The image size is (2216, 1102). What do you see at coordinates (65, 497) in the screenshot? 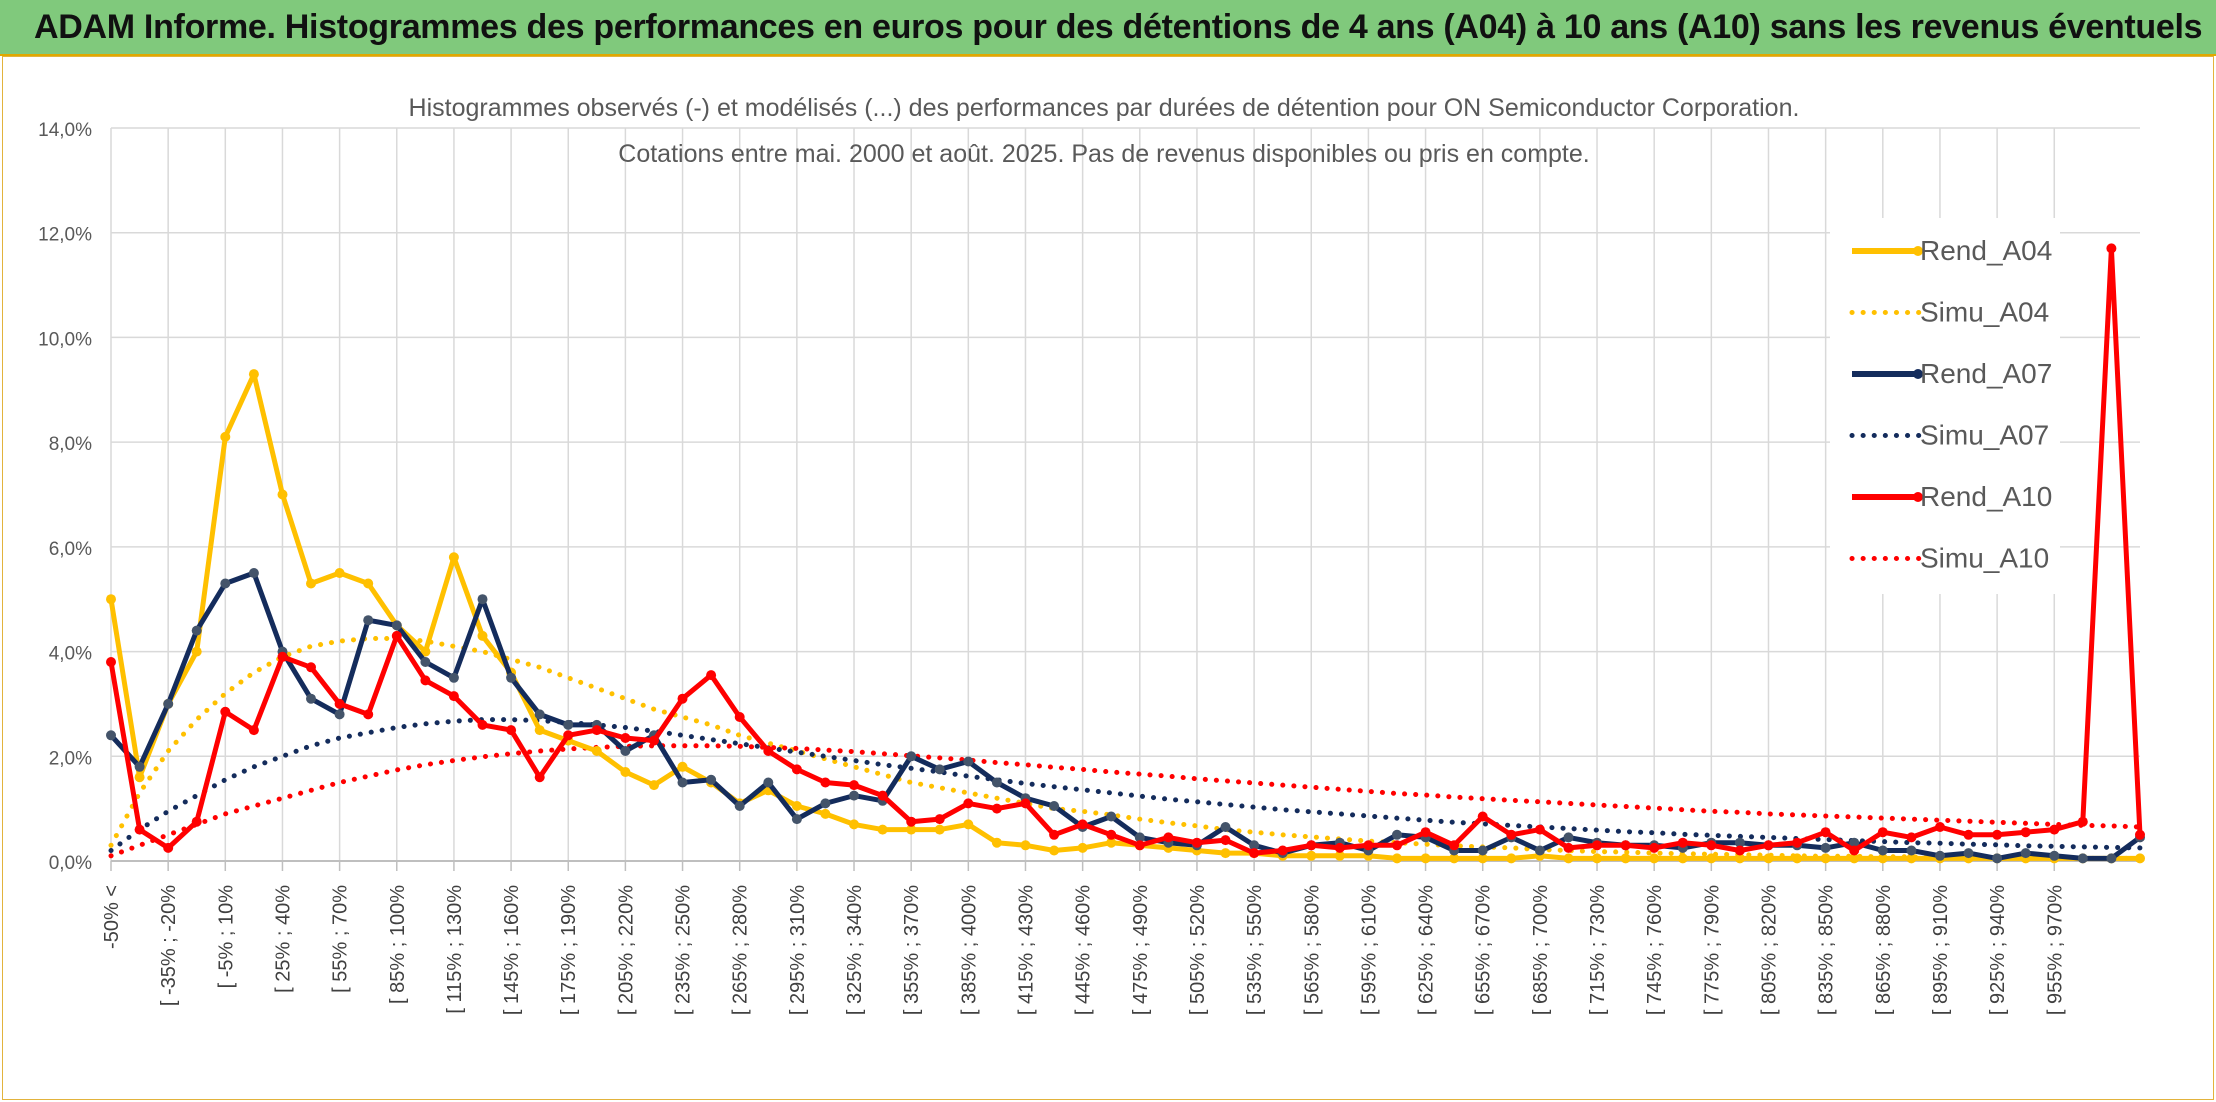
I see `y-axis-ticks: 0,0% 2,0% 4,0% 6,0% 8,0% 10,0% 12,0% 14,0%` at bounding box center [65, 497].